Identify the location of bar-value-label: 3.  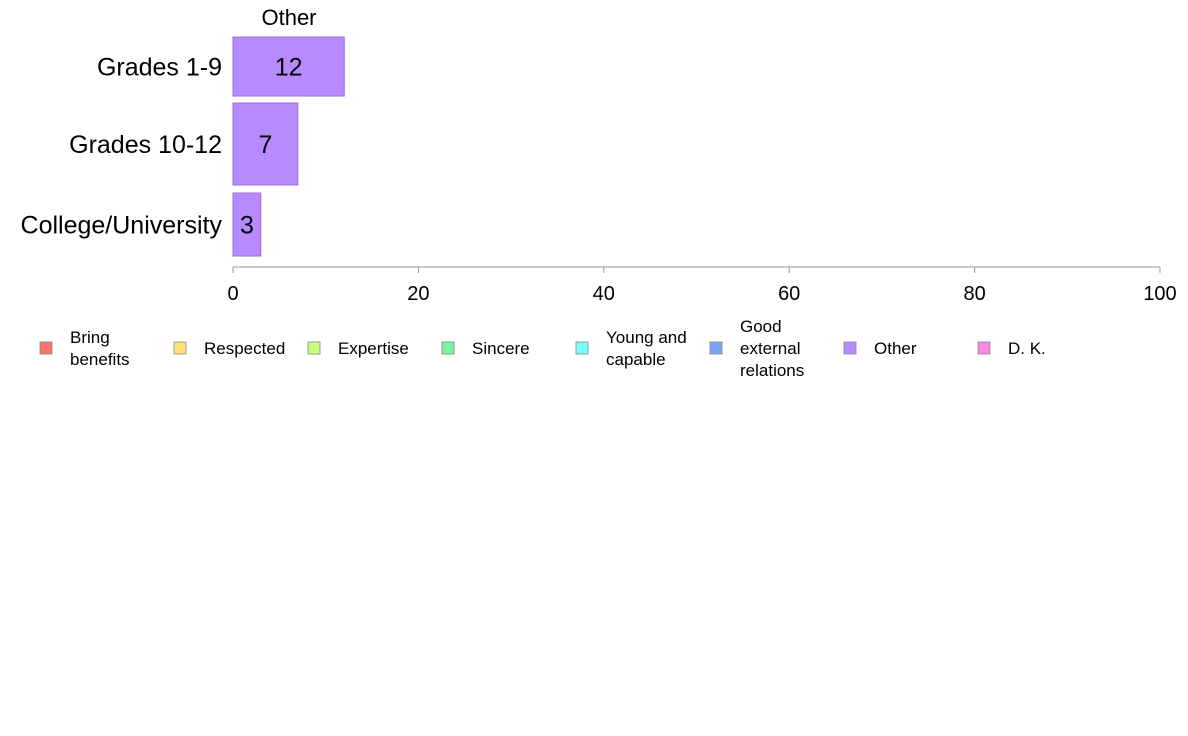
(247, 226).